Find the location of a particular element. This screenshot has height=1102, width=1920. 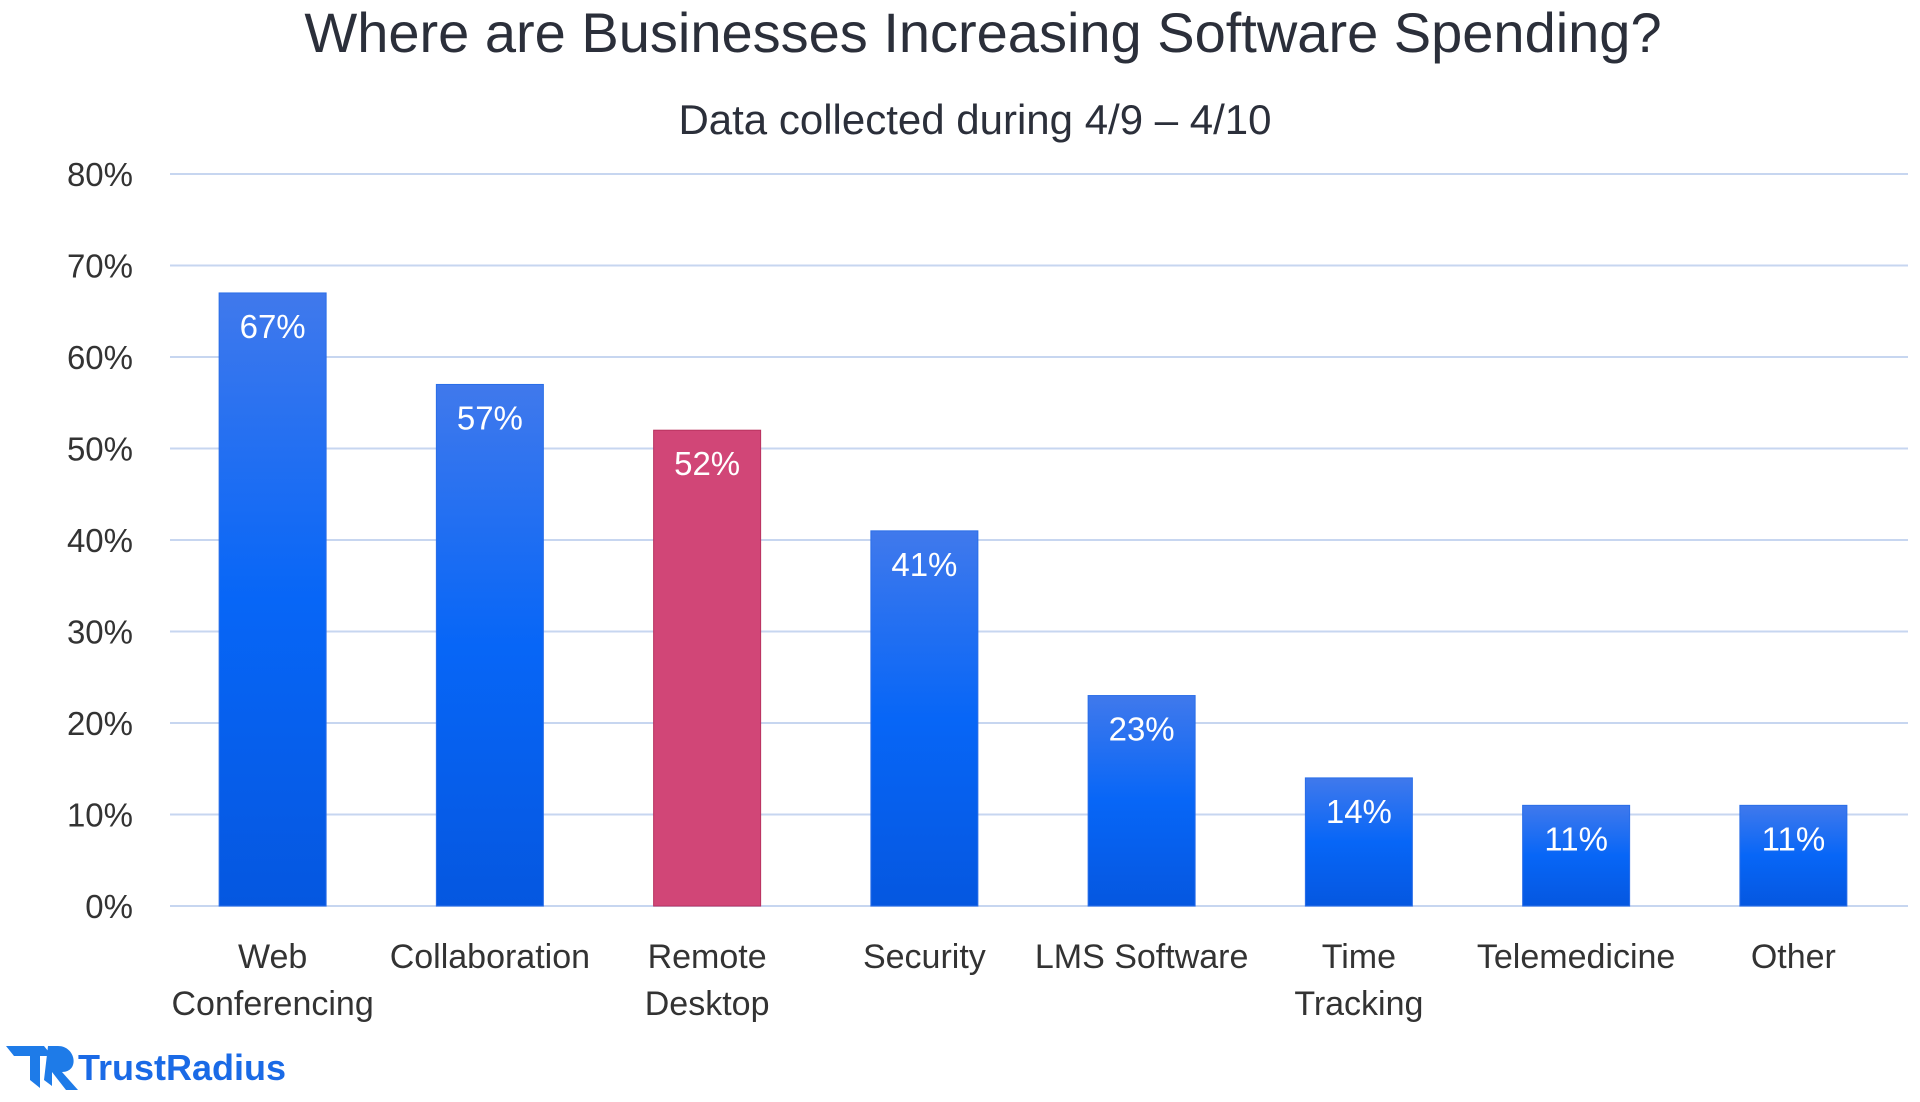

data-label: 67% is located at coordinates (273, 326).